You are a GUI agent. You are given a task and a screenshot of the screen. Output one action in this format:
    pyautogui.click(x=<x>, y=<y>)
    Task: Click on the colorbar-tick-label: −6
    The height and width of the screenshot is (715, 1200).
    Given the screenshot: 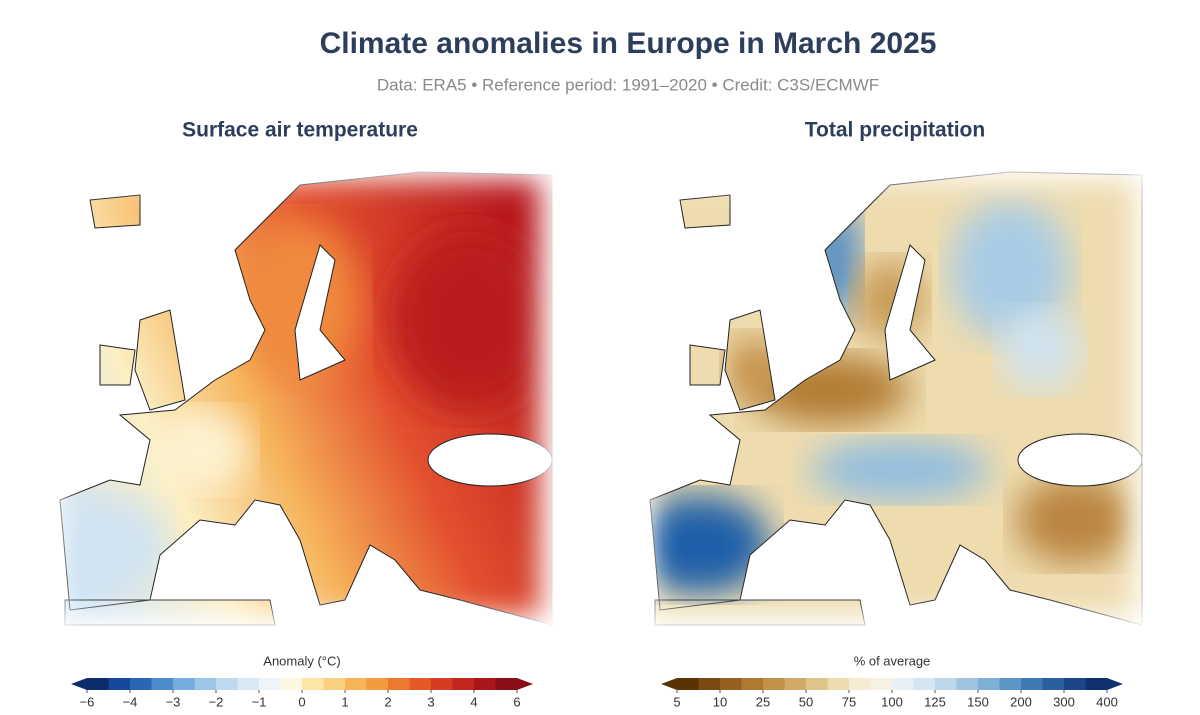 What is the action you would take?
    pyautogui.click(x=87, y=701)
    